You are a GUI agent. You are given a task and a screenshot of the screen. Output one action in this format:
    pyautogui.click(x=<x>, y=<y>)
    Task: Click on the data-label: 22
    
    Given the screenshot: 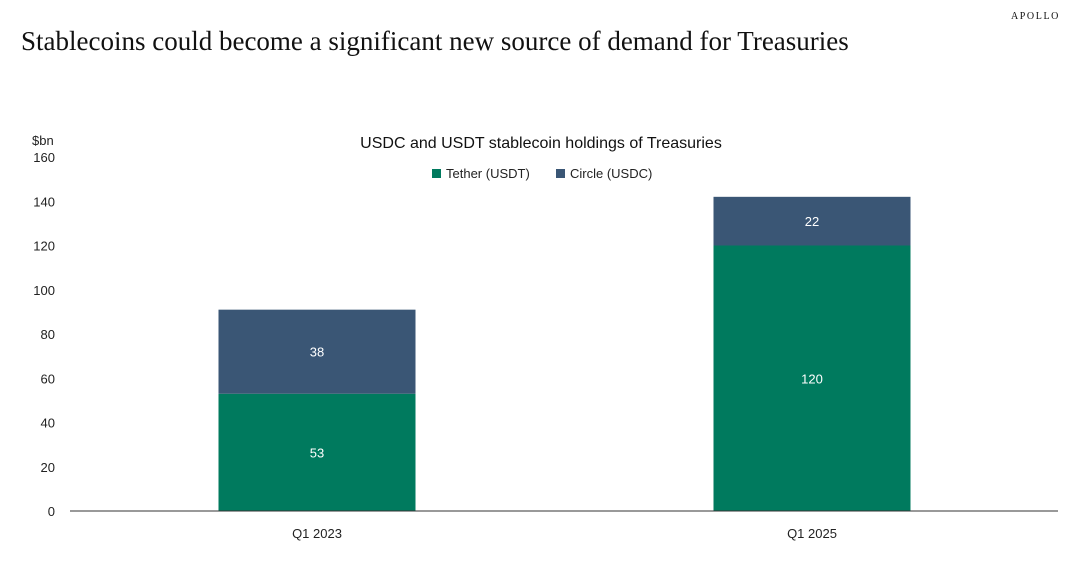 What is the action you would take?
    pyautogui.click(x=812, y=221)
    